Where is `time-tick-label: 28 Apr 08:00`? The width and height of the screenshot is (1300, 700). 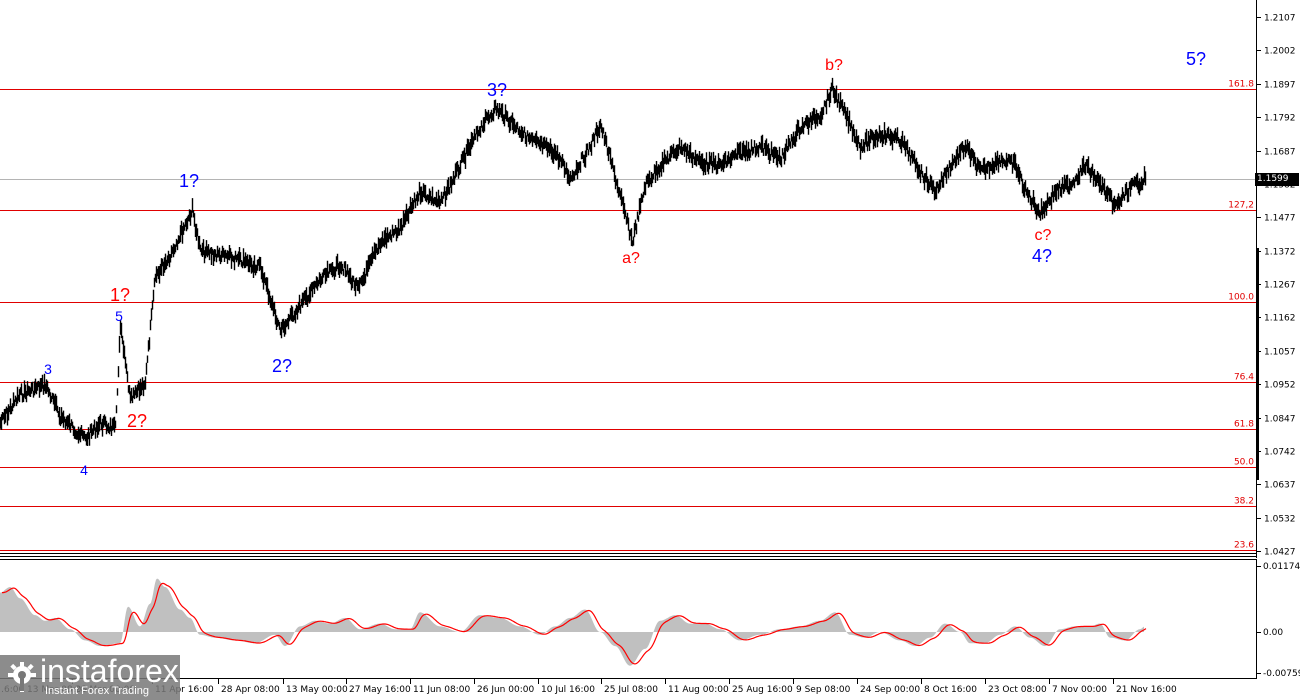
time-tick-label: 28 Apr 08:00 is located at coordinates (250, 690).